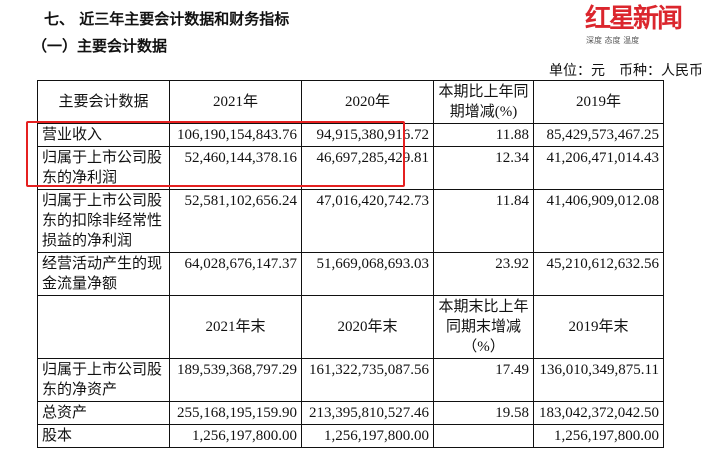  Describe the element at coordinates (367, 168) in the screenshot. I see `value-cell: 46,697,285,429.81` at that location.